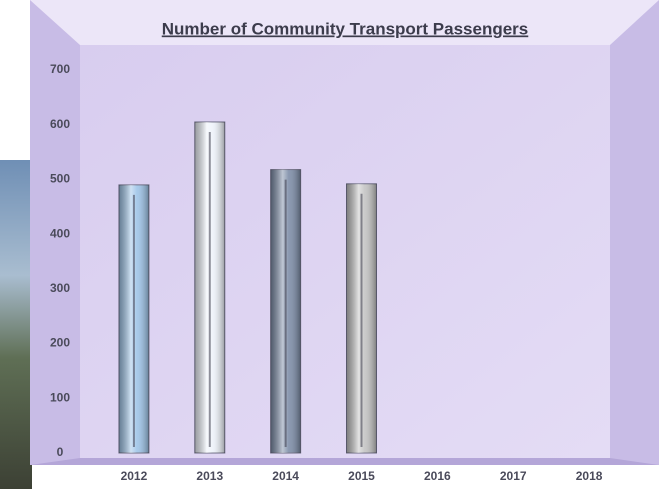 This screenshot has width=659, height=489. I want to click on y-tick-label: 0, so click(60, 452).